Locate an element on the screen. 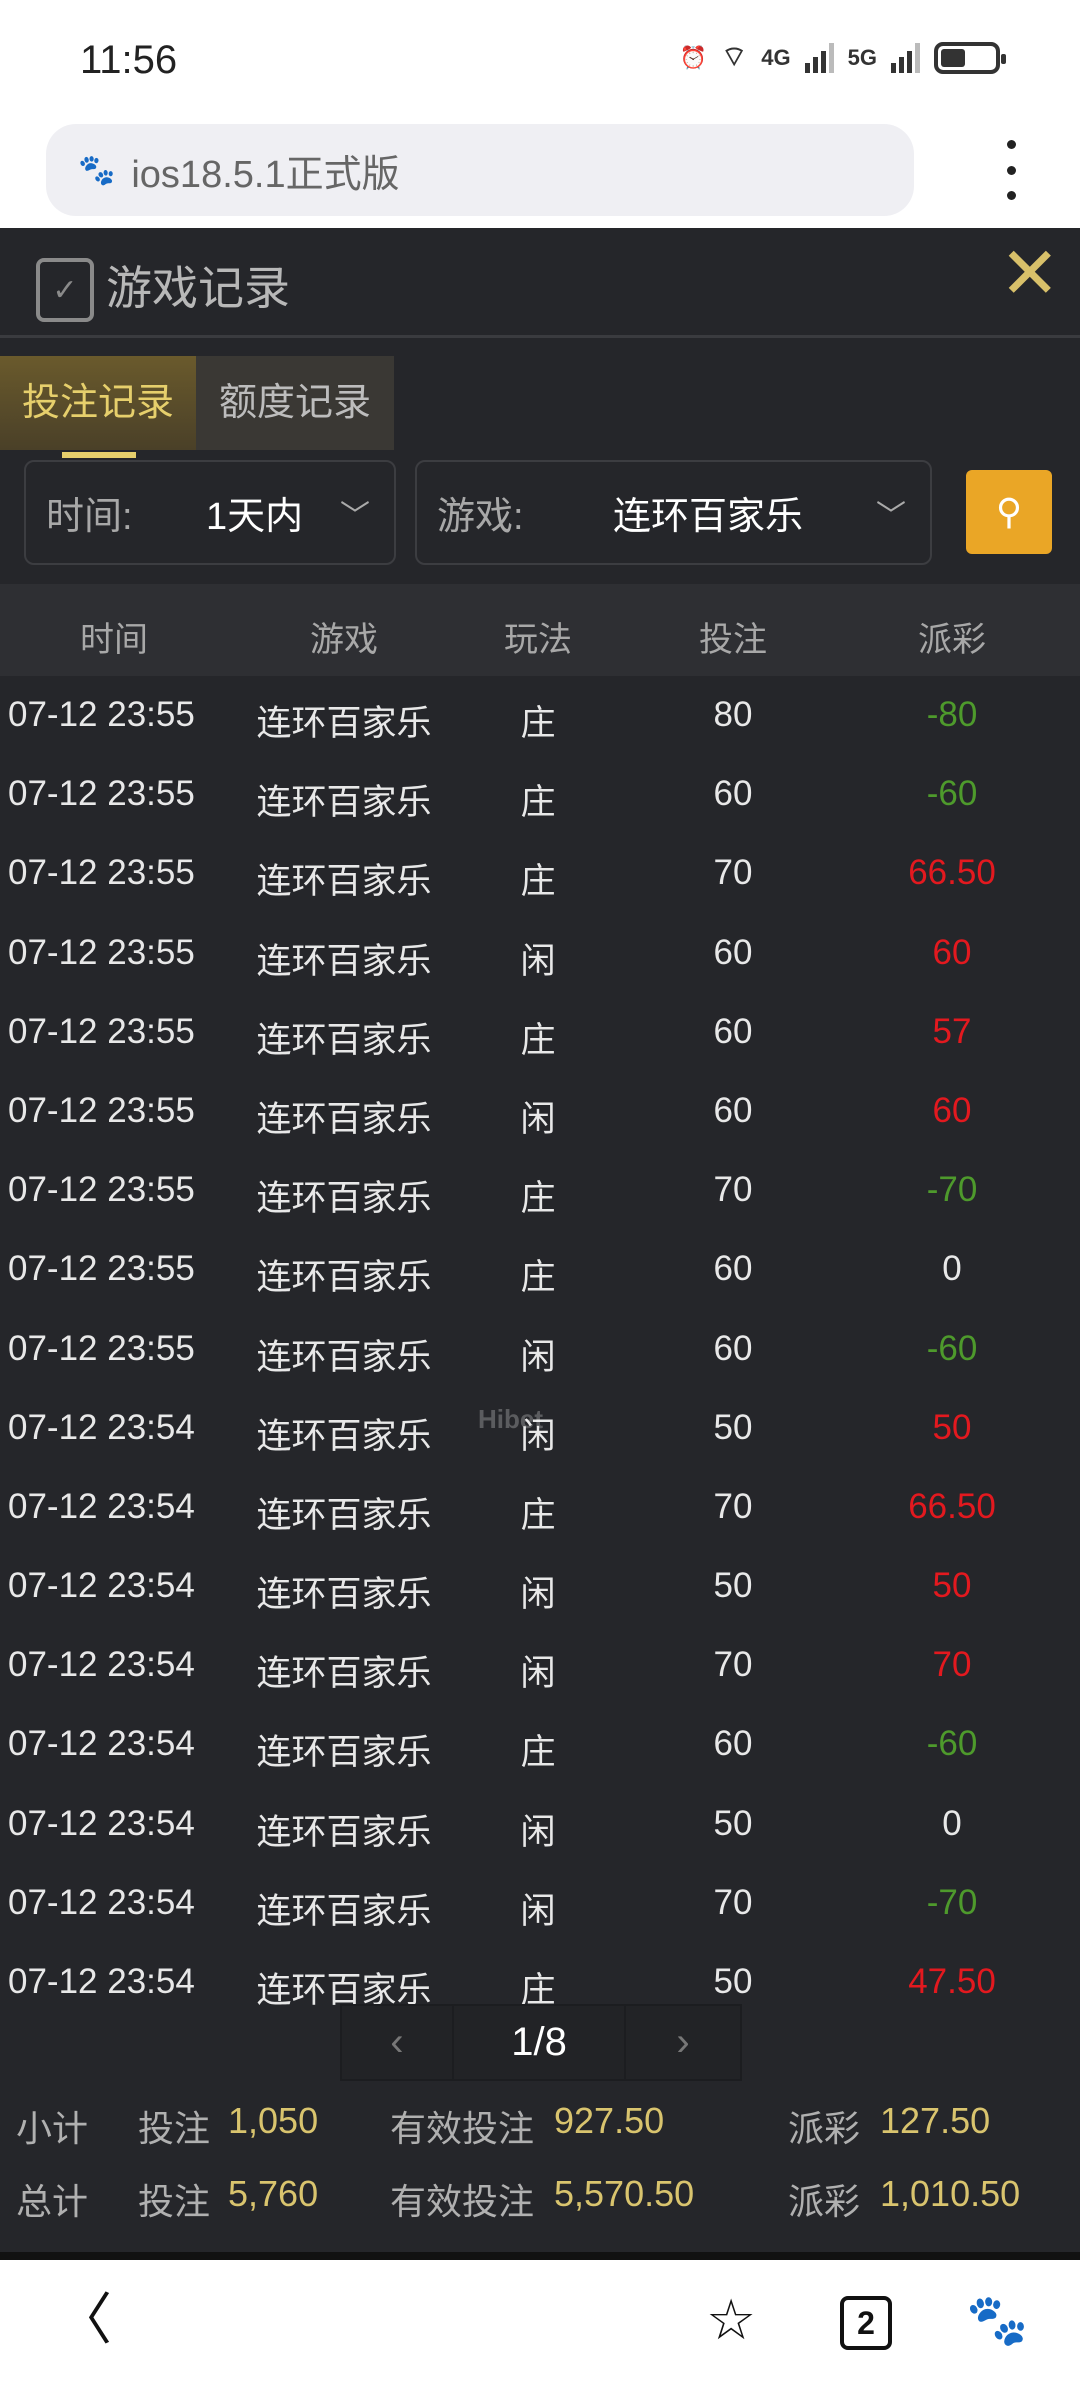 The image size is (1080, 2388). table-row: 07-12 23:55 连环百家乐 庄 70 66.50 is located at coordinates (540, 872).